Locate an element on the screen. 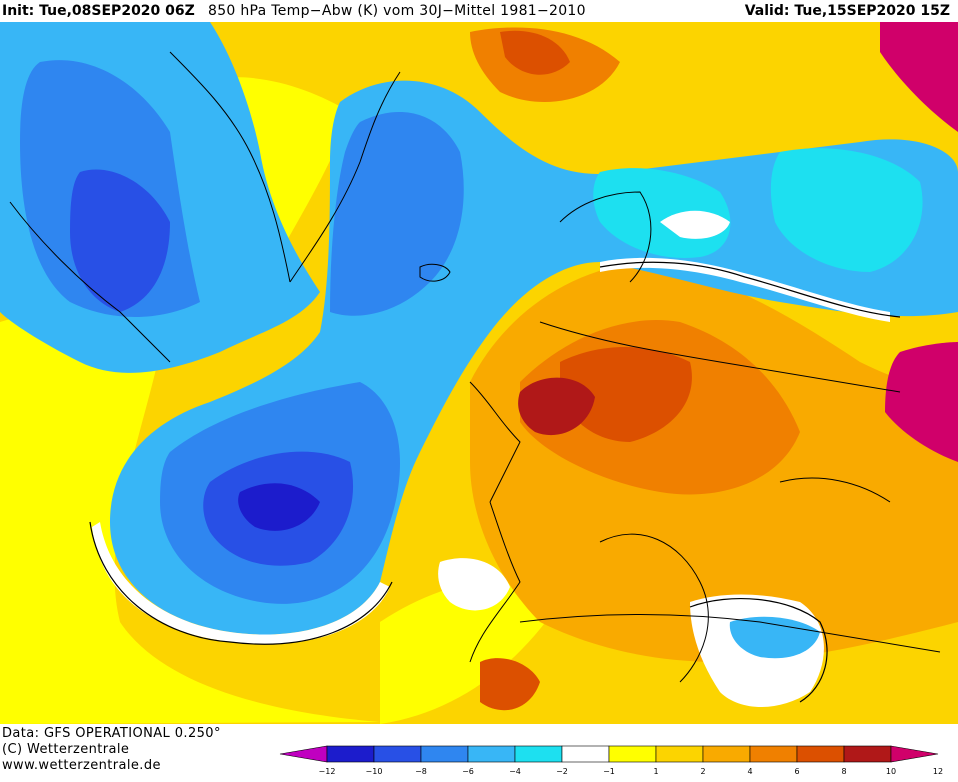  colder-greenland-sea is located at coordinates (397, 214).